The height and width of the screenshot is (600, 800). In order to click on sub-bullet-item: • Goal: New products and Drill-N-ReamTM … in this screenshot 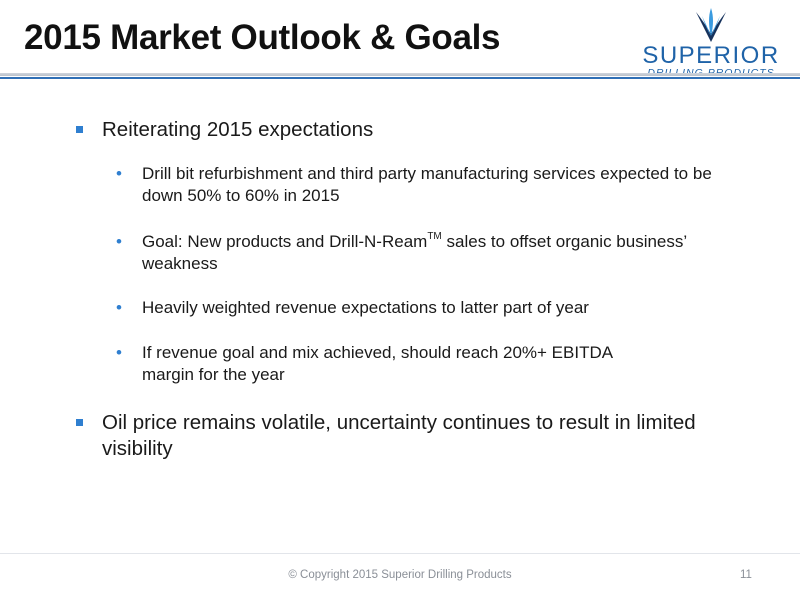, I will do `click(429, 253)`.